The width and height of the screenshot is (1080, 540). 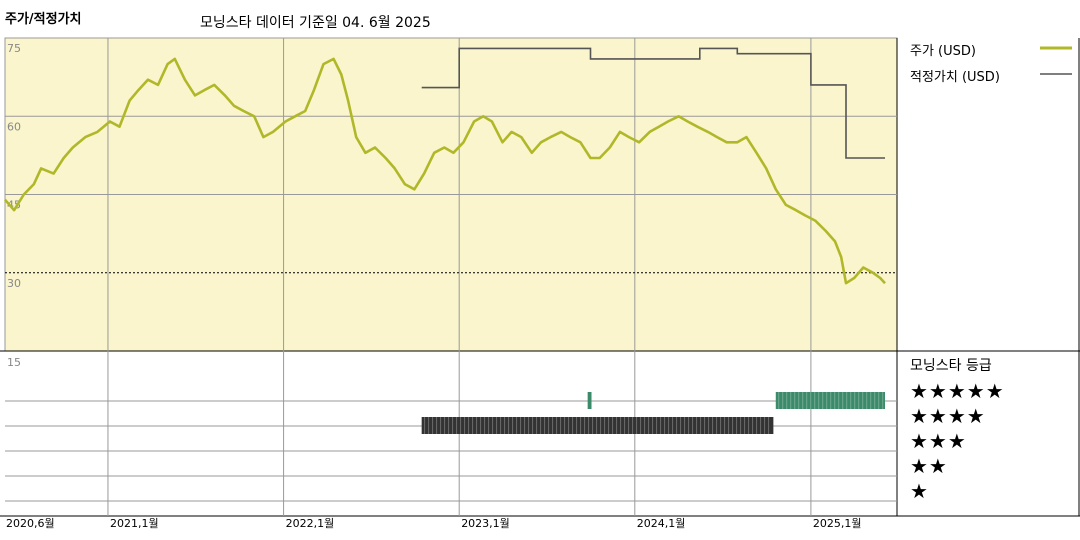 I want to click on y-tick-label: 75, so click(x=14, y=48).